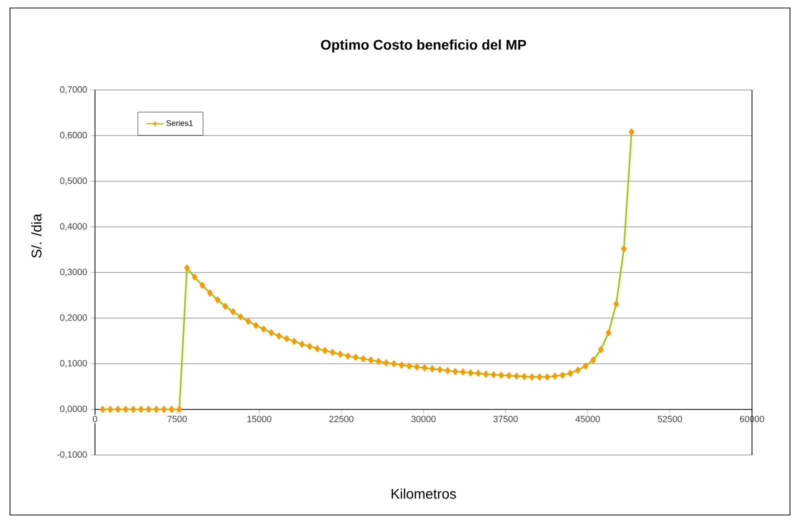 The height and width of the screenshot is (523, 800). Describe the element at coordinates (423, 419) in the screenshot. I see `x-tick-label: 30000` at that location.